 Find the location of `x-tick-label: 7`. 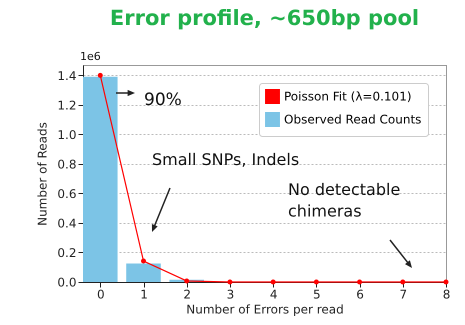

x-tick-label: 7 is located at coordinates (403, 295).